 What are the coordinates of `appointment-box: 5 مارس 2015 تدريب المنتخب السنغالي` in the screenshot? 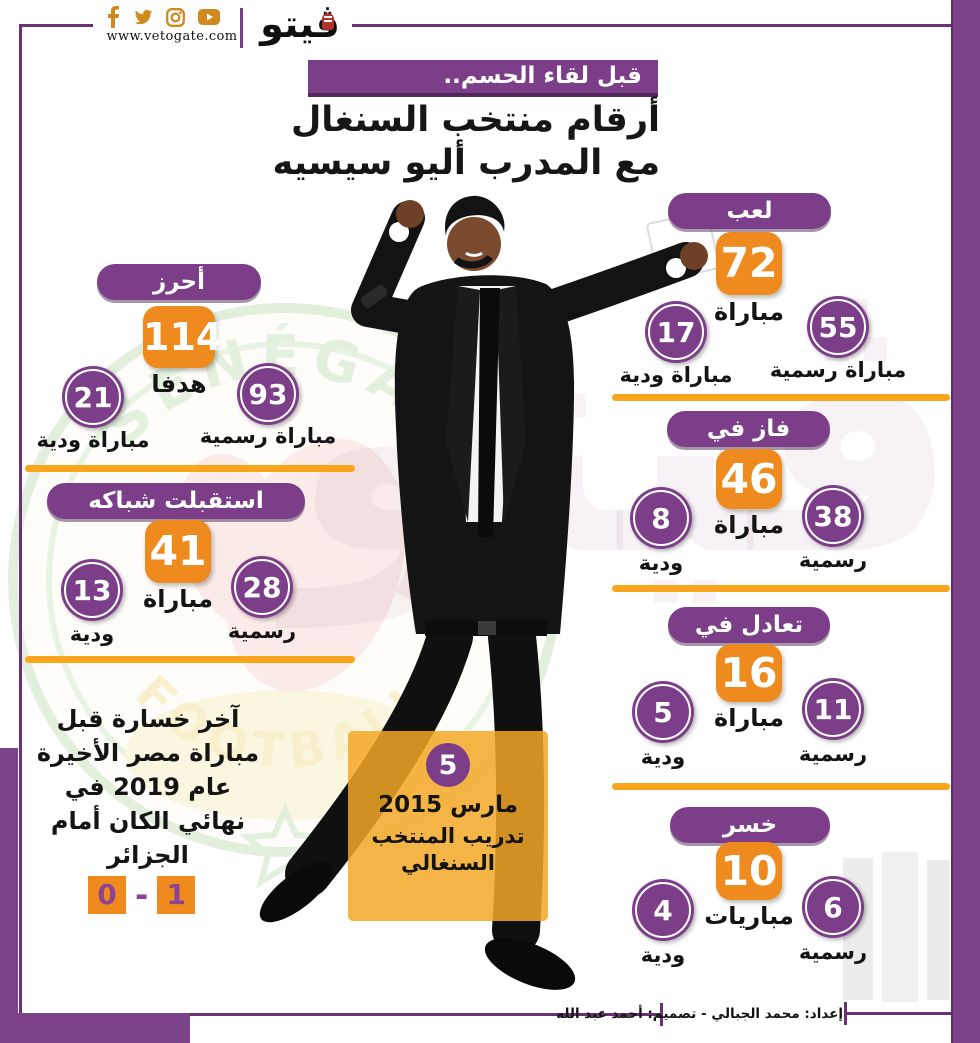 It's located at (448, 826).